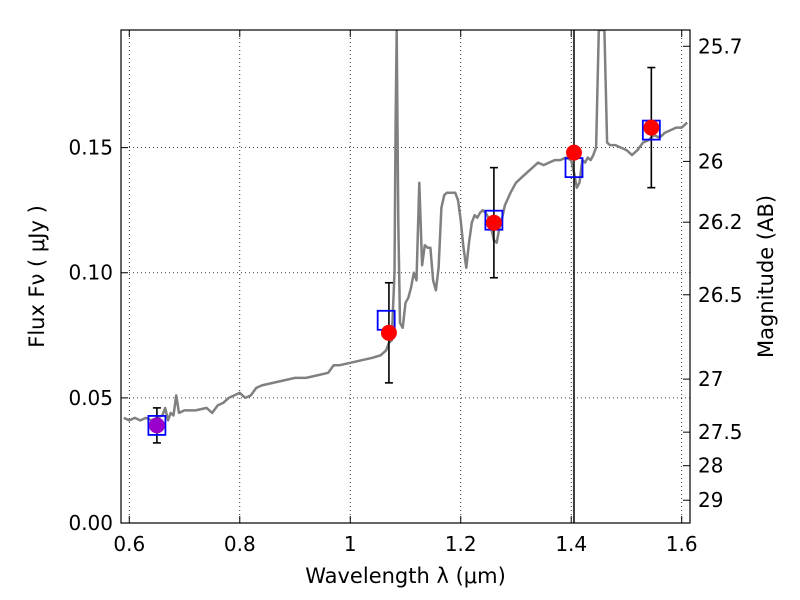 This screenshot has width=800, height=600. I want to click on y2-tick-label: 28, so click(710, 466).